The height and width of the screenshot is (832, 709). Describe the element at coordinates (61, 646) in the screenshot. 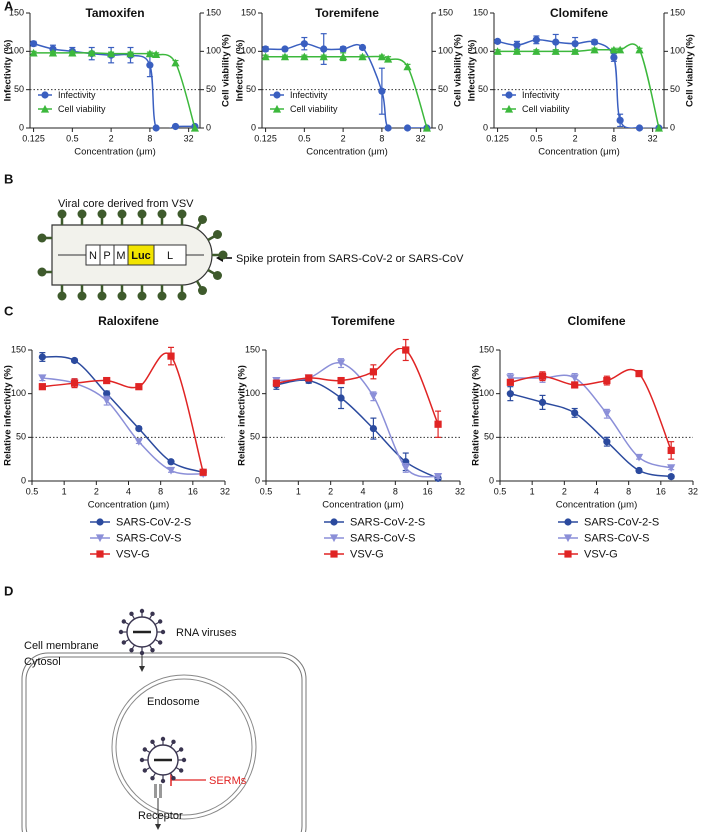

I see `membrane-label: Cell membrane` at that location.